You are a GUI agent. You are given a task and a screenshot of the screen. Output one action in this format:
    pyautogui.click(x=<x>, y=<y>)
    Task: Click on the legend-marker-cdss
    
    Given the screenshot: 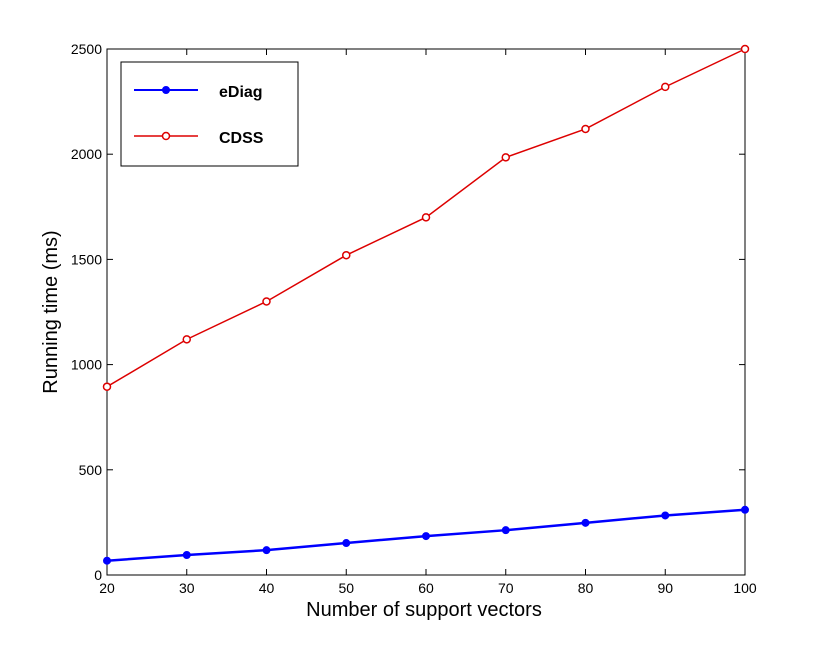 What is the action you would take?
    pyautogui.click(x=166, y=136)
    